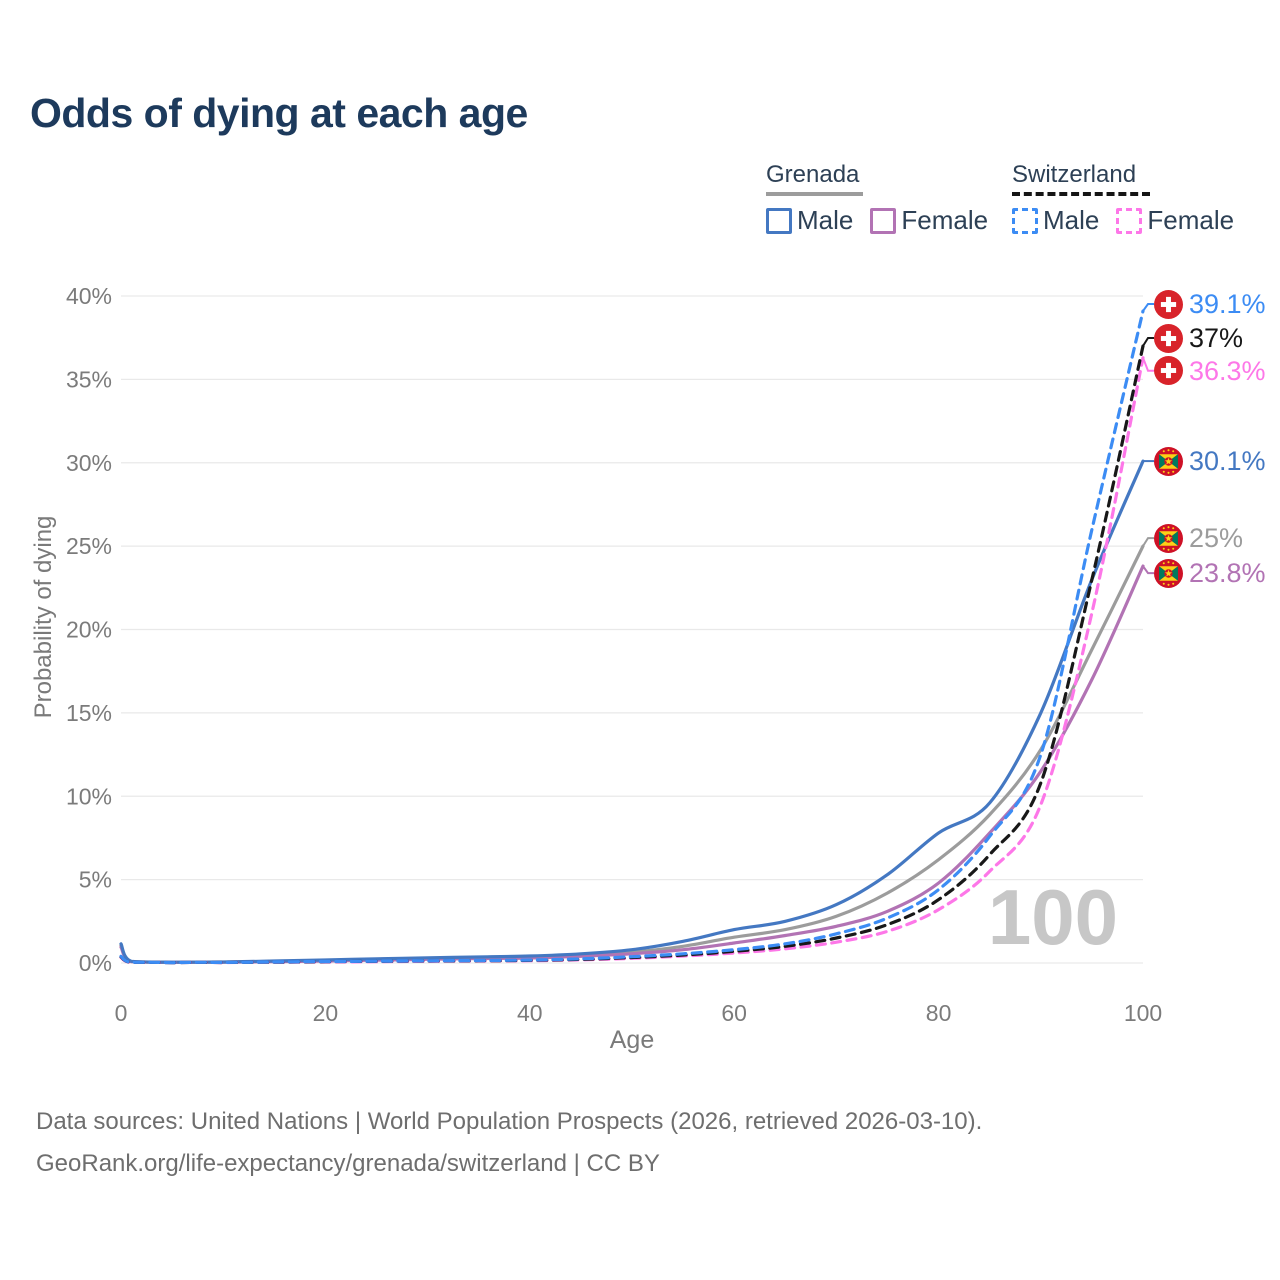 This screenshot has height=1280, width=1280. What do you see at coordinates (916, 199) in the screenshot?
I see `legend-group-grenada: Grenada Male Female` at bounding box center [916, 199].